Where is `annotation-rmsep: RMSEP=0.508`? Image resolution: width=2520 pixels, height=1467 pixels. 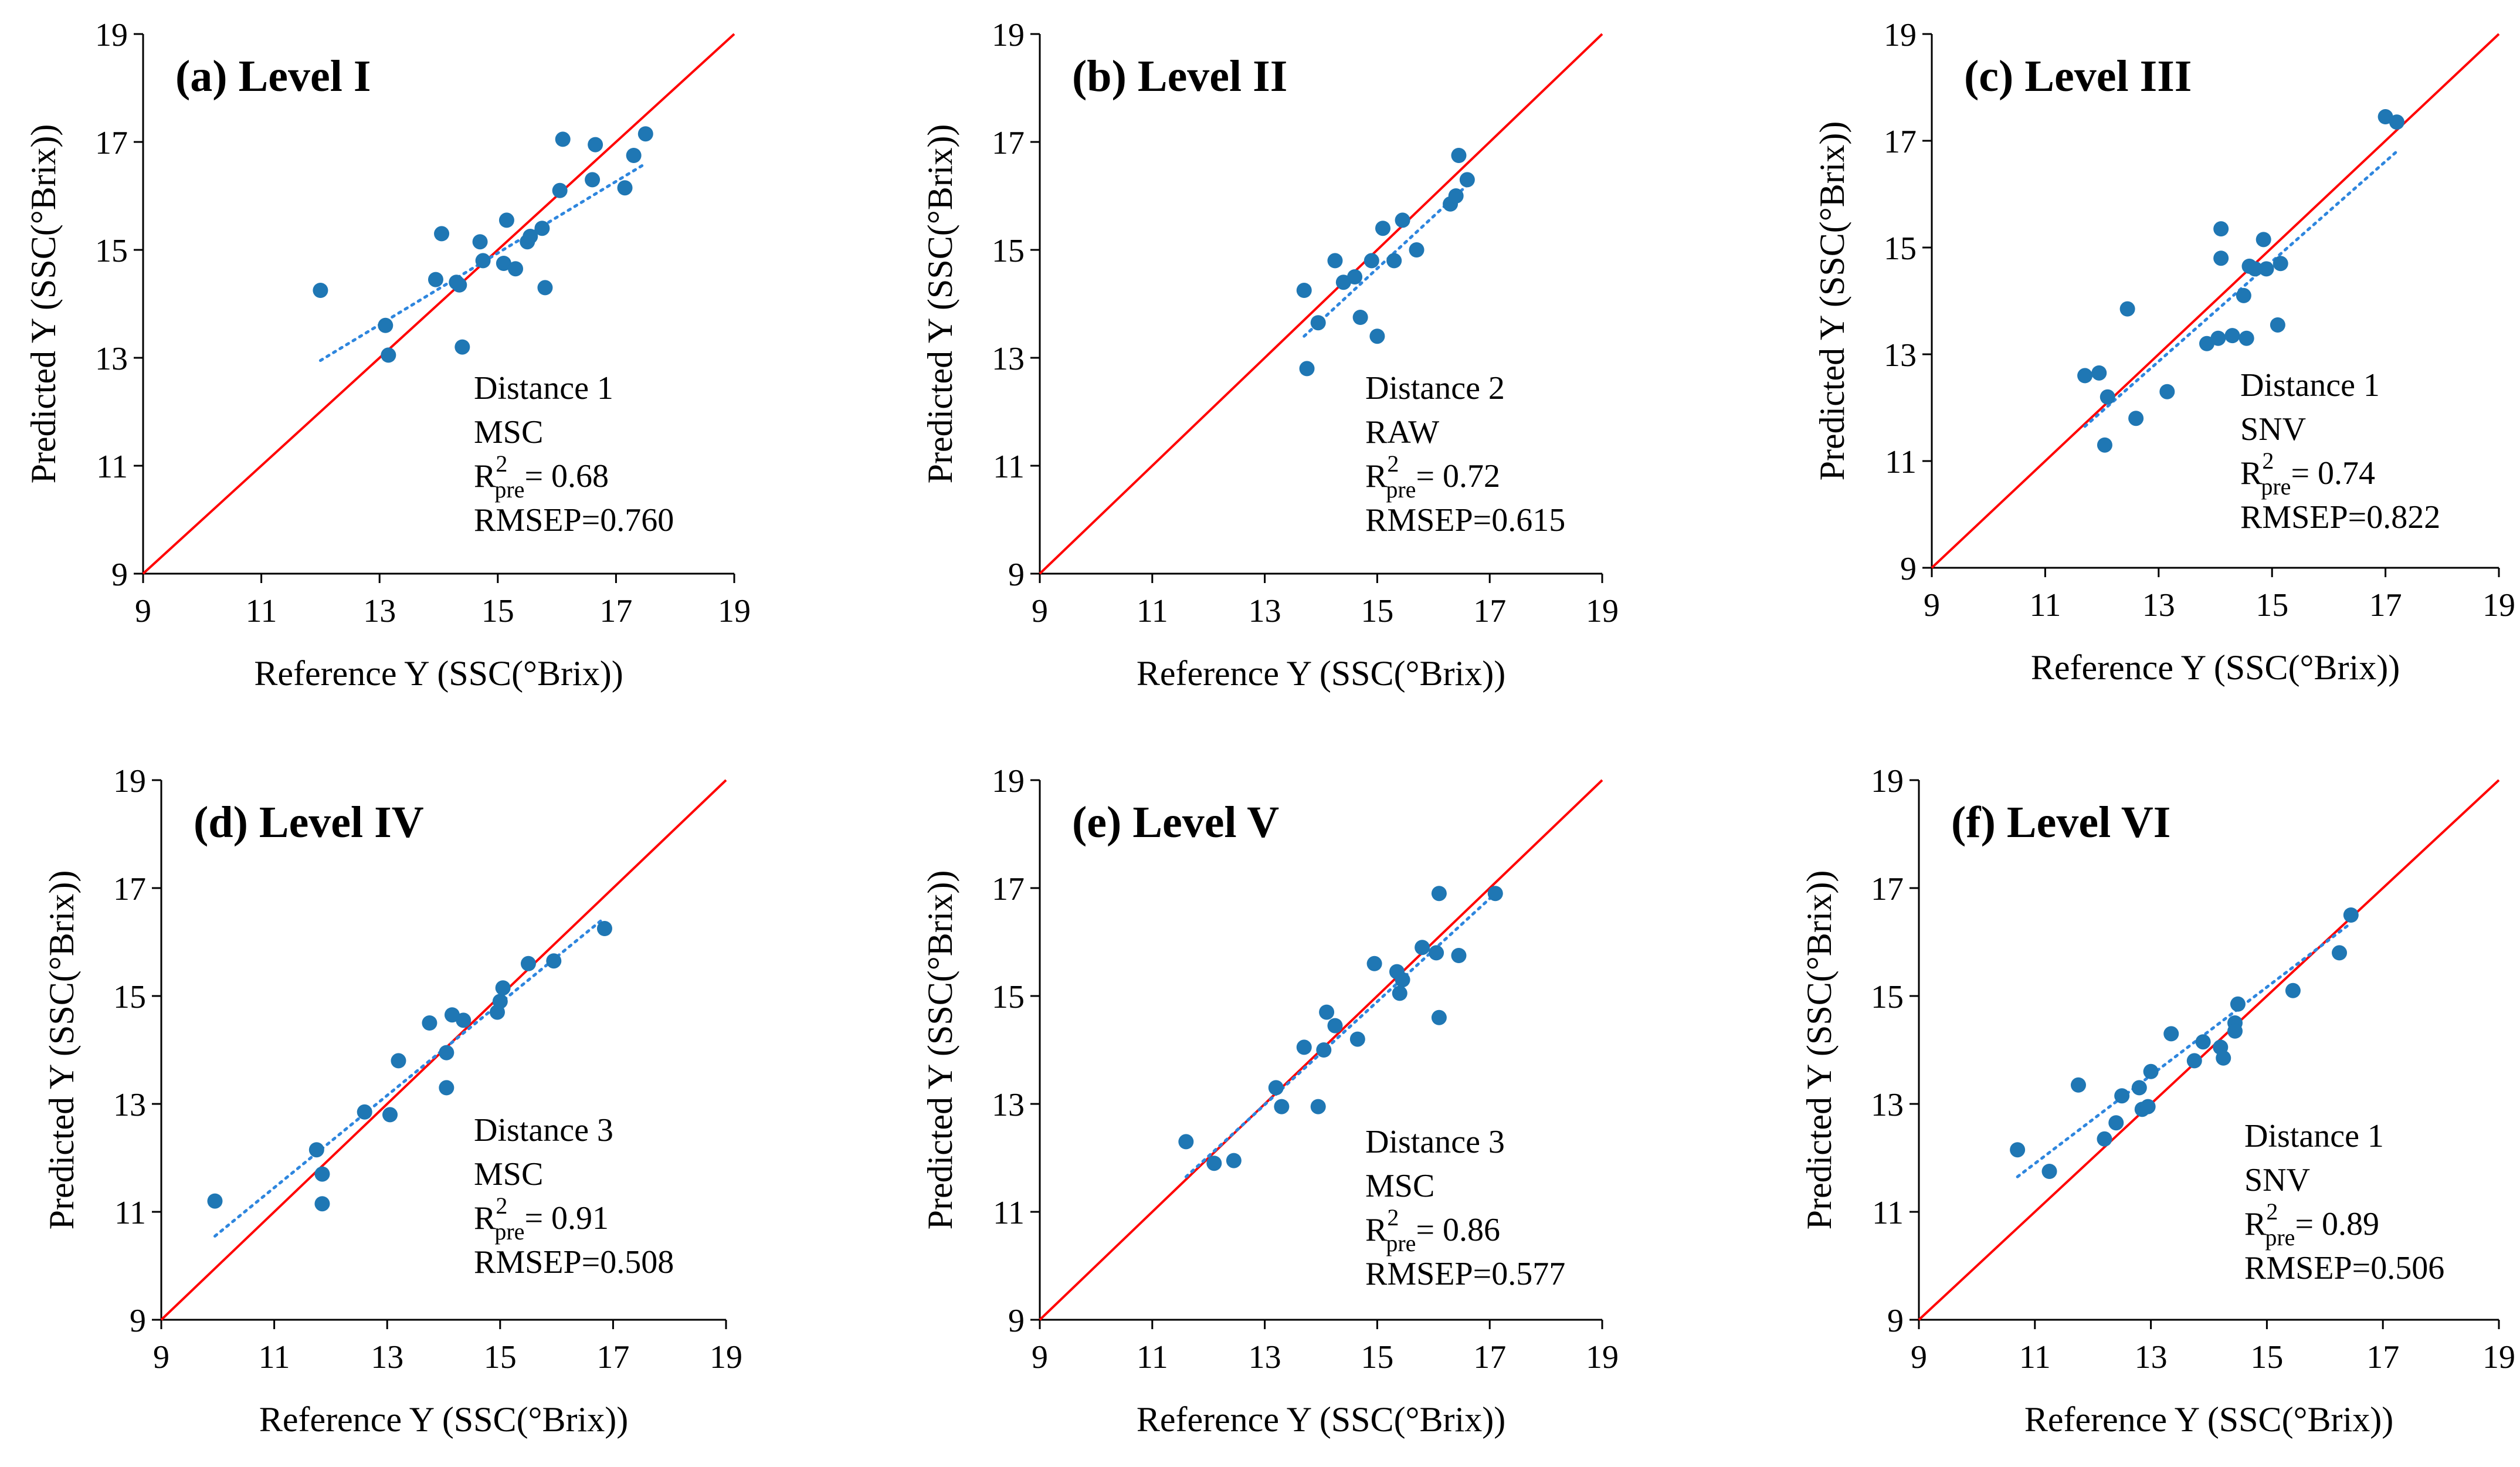 annotation-rmsep: RMSEP=0.508 is located at coordinates (574, 1262).